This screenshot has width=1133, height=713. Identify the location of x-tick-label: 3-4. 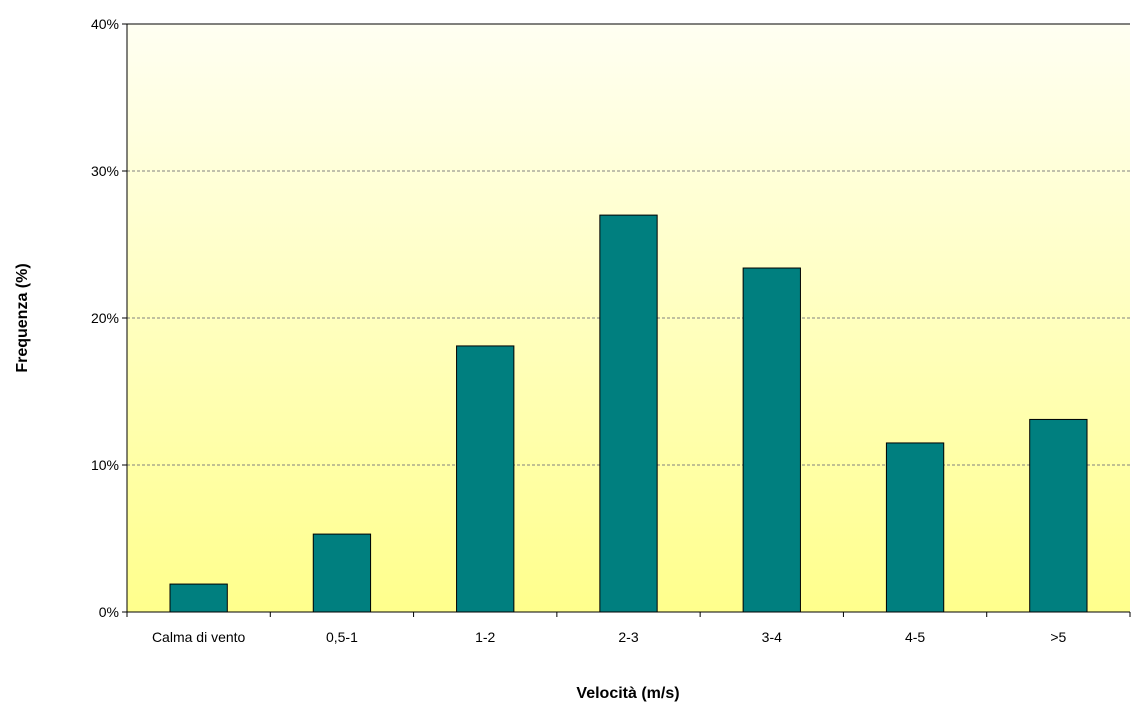
(772, 637).